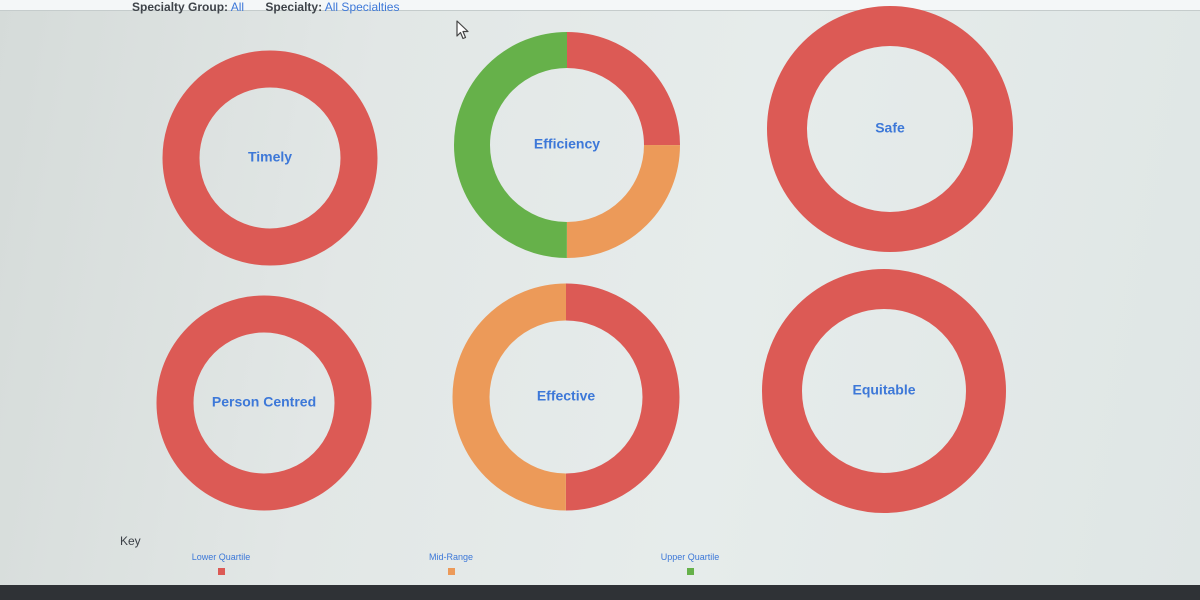 The image size is (1200, 600). Describe the element at coordinates (180, 7) in the screenshot. I see `specialty-group-label: Specialty Group:` at that location.